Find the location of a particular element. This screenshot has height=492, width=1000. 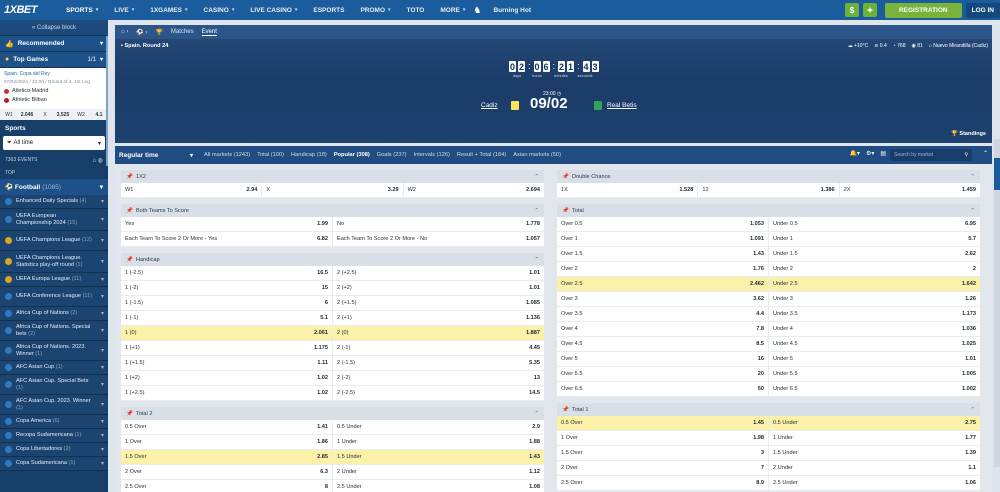

odds-cell: Over 6.5 50 is located at coordinates (663, 389).